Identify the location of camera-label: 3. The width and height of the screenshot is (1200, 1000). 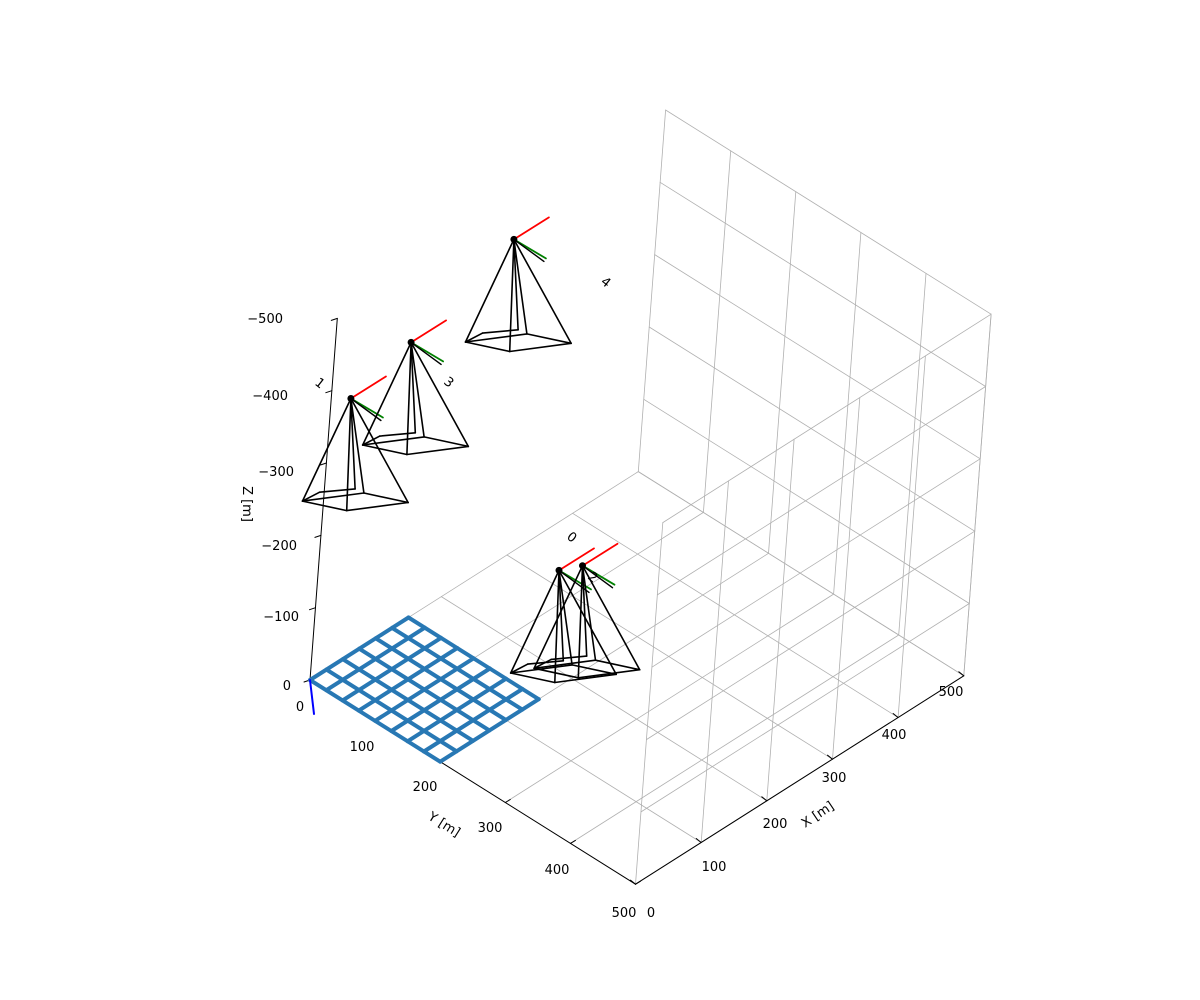
(449, 382).